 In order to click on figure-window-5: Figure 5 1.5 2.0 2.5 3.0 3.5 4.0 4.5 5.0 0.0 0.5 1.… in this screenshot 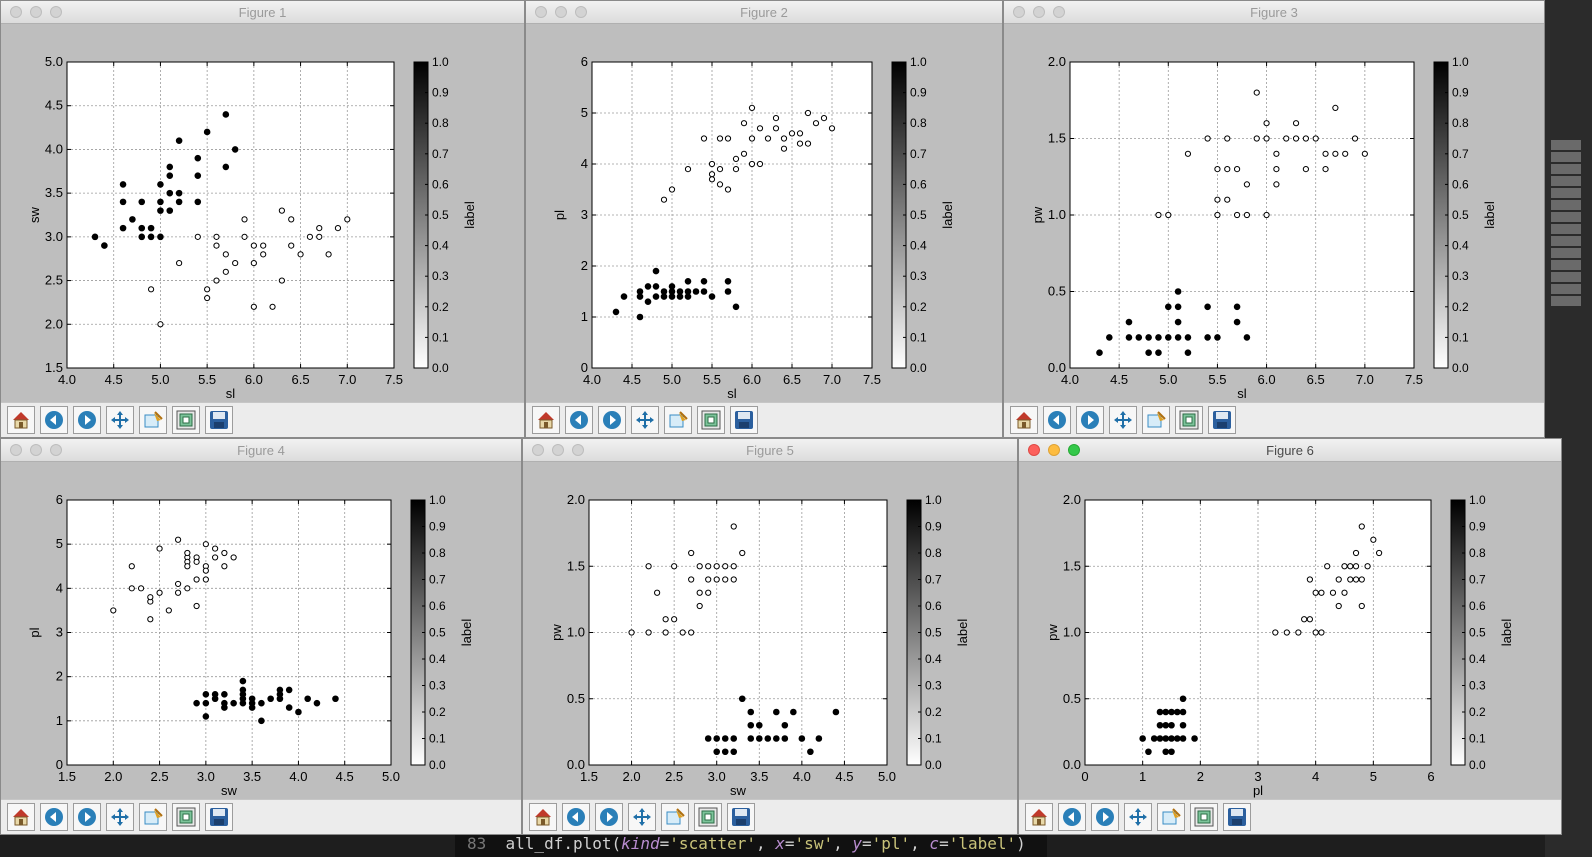, I will do `click(770, 636)`.